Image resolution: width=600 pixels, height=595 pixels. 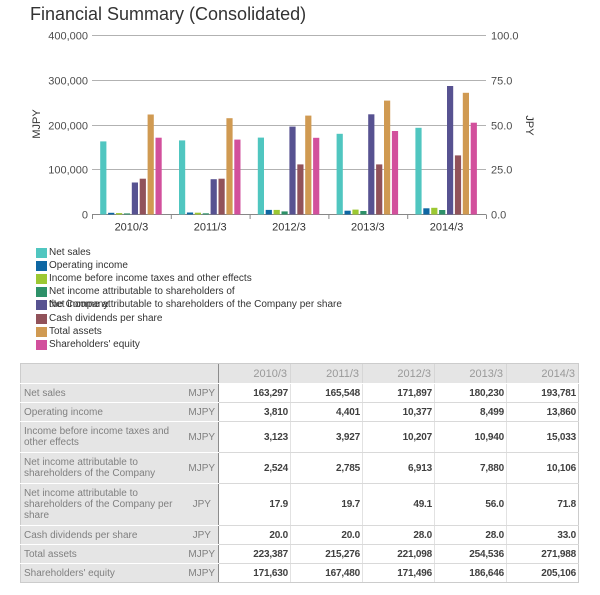 I want to click on svg-text: 2013/3, so click(x=368, y=228).